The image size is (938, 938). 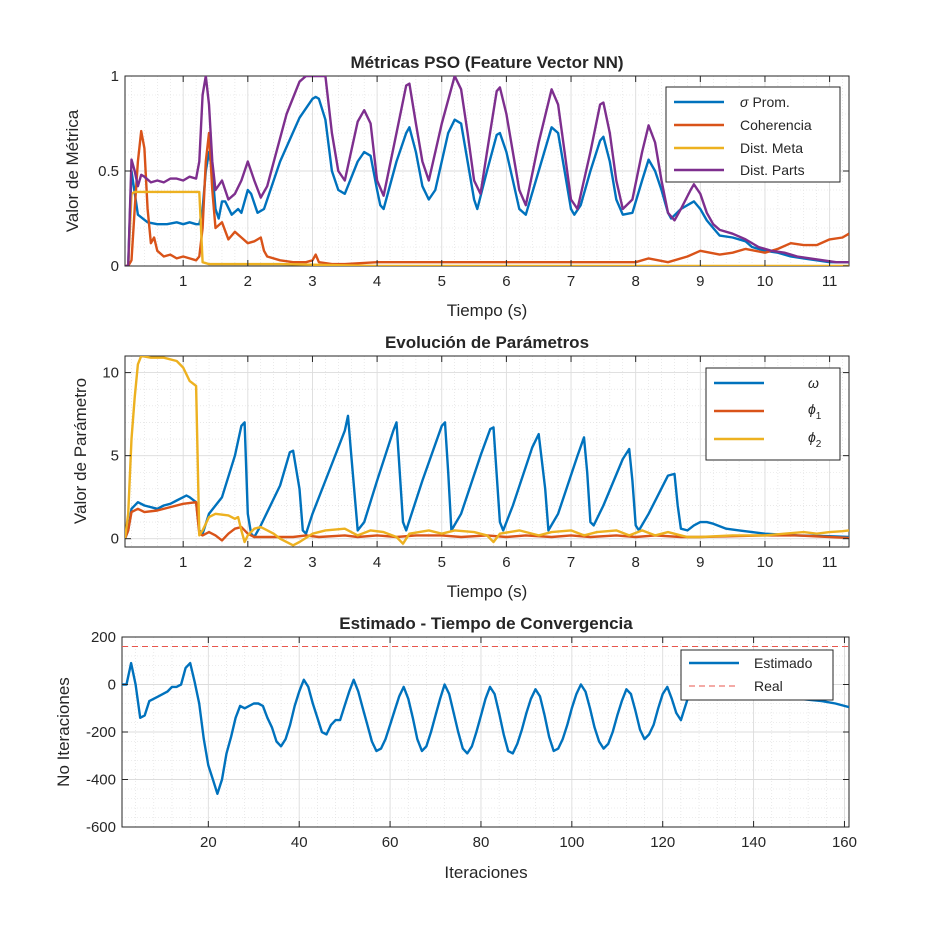 What do you see at coordinates (101, 732) in the screenshot?
I see `y-tick-label: -200` at bounding box center [101, 732].